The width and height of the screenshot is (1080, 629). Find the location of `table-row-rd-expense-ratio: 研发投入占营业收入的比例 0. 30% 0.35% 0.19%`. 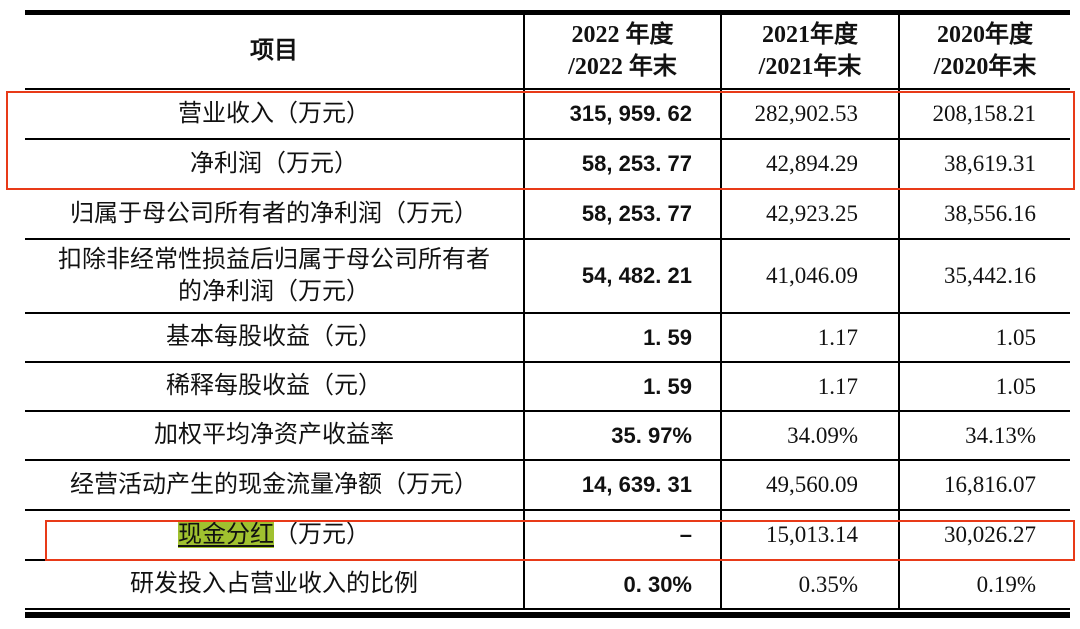

table-row-rd-expense-ratio: 研发投入占营业收入的比例 0. 30% 0.35% 0.19% is located at coordinates (547, 585).